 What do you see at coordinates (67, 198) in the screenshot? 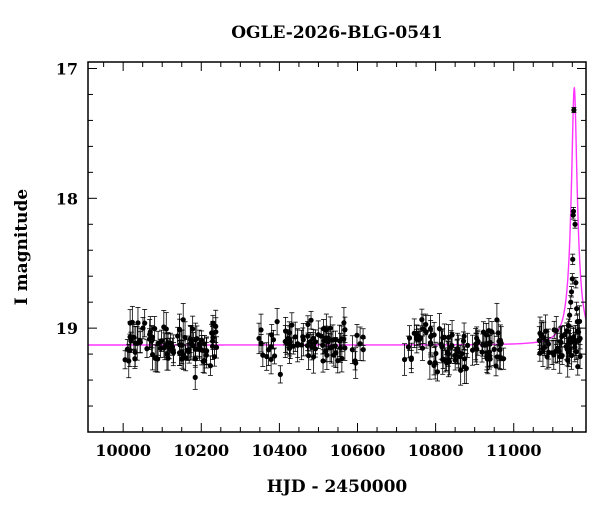
I see `y-tick-label: 18` at bounding box center [67, 198].